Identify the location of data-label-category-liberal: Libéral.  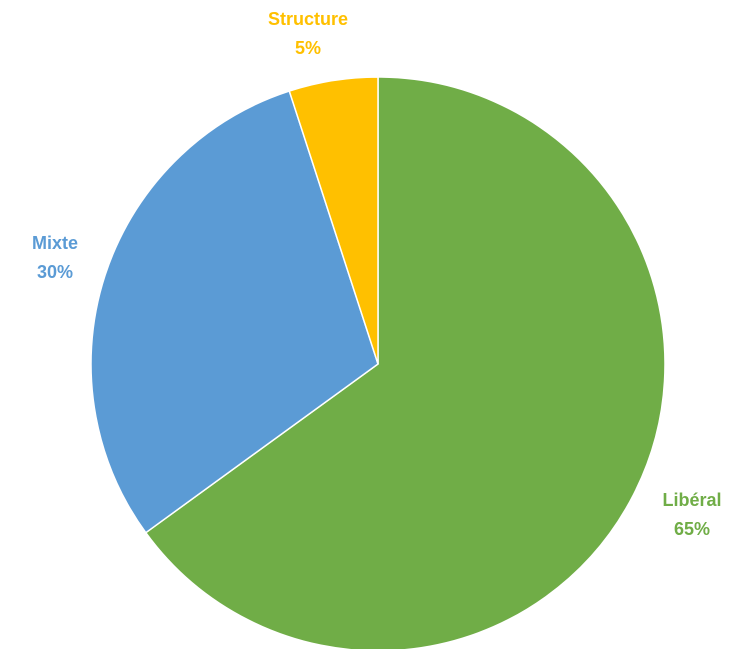
(691, 500).